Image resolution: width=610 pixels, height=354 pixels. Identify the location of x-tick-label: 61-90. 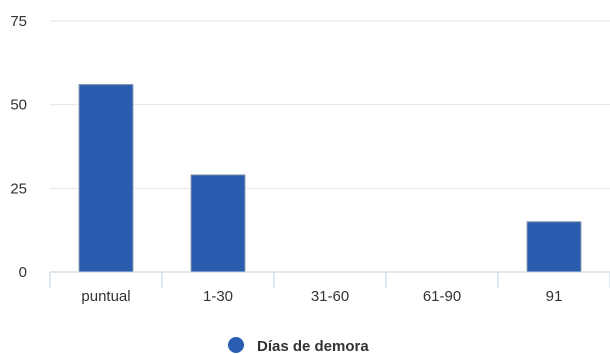
(442, 296).